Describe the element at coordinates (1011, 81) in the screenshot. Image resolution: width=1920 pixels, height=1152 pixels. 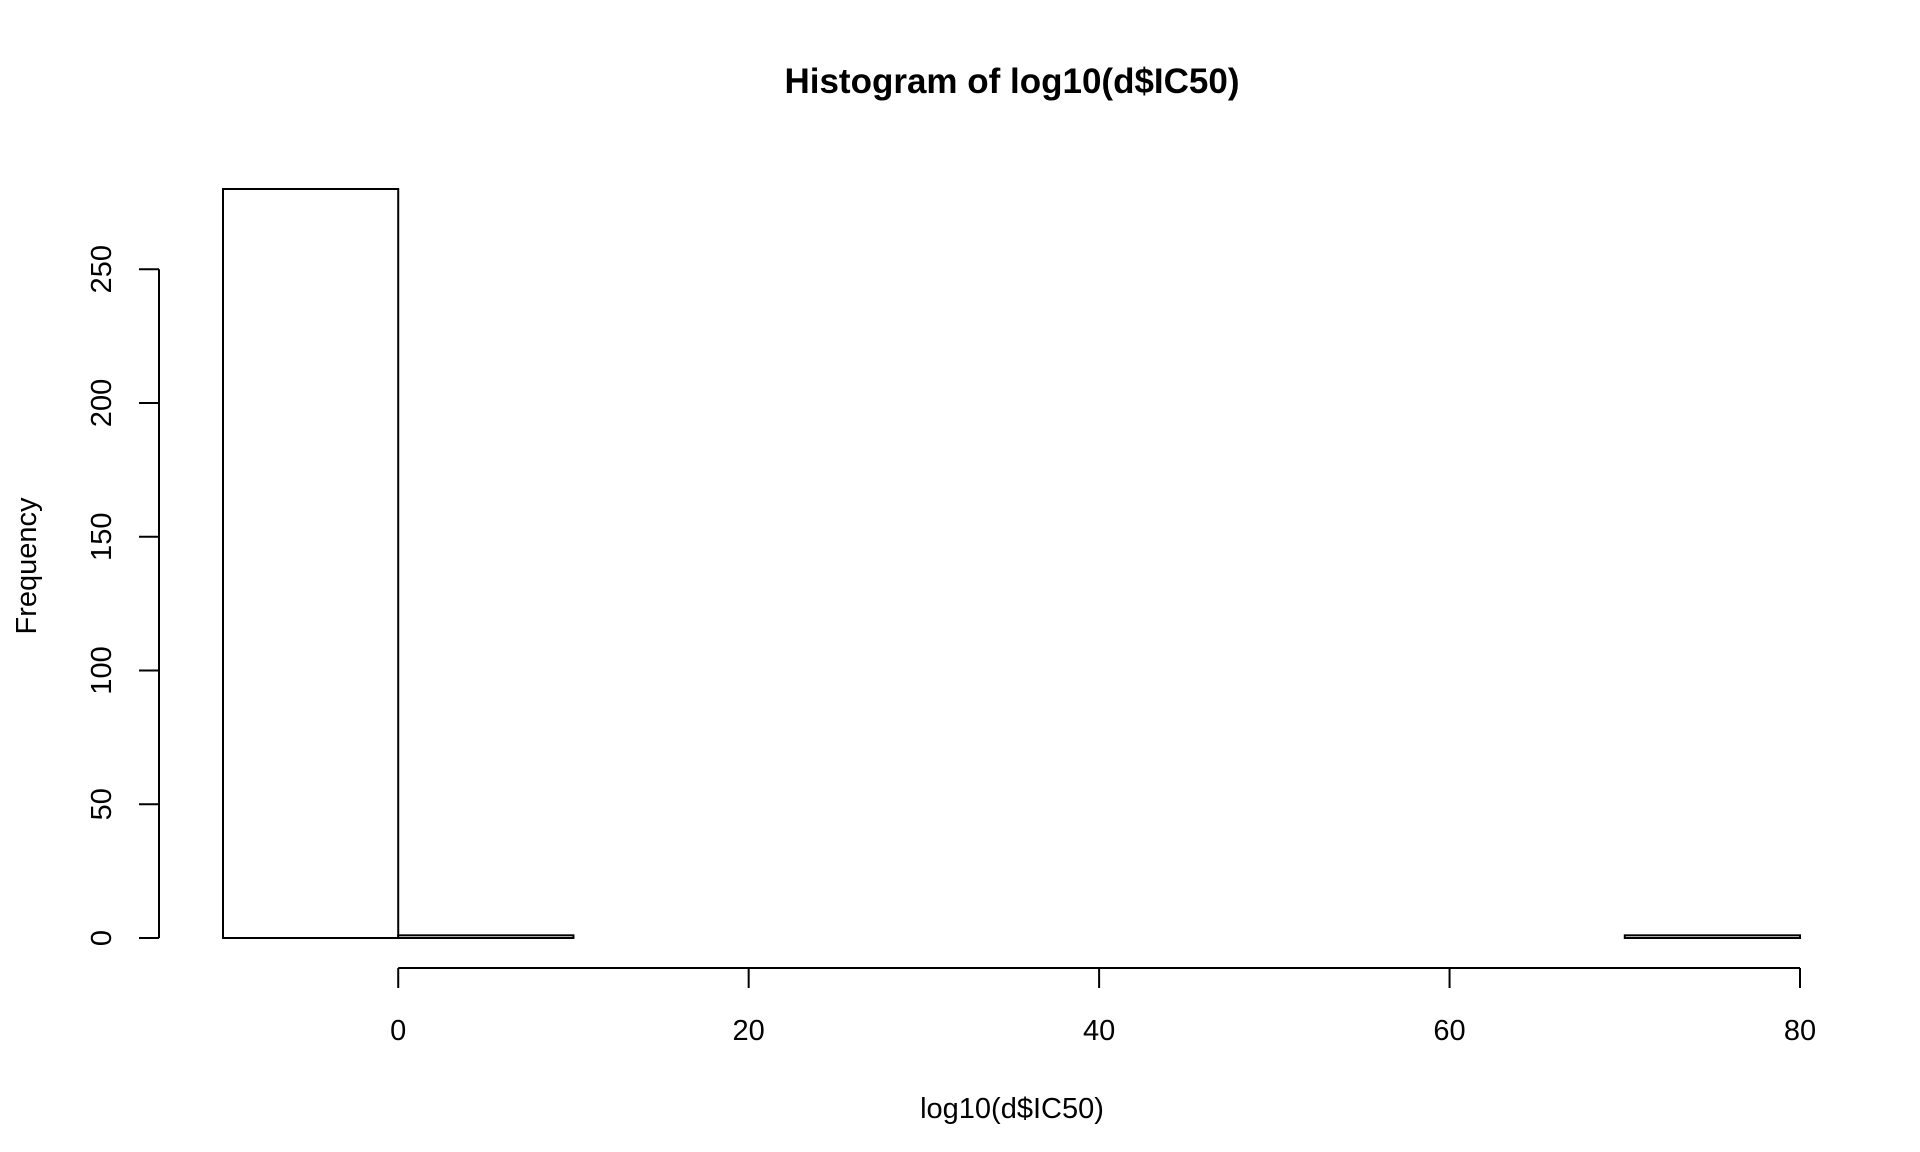
I see `chart-title: Histogram of log10(d$IC50)` at that location.